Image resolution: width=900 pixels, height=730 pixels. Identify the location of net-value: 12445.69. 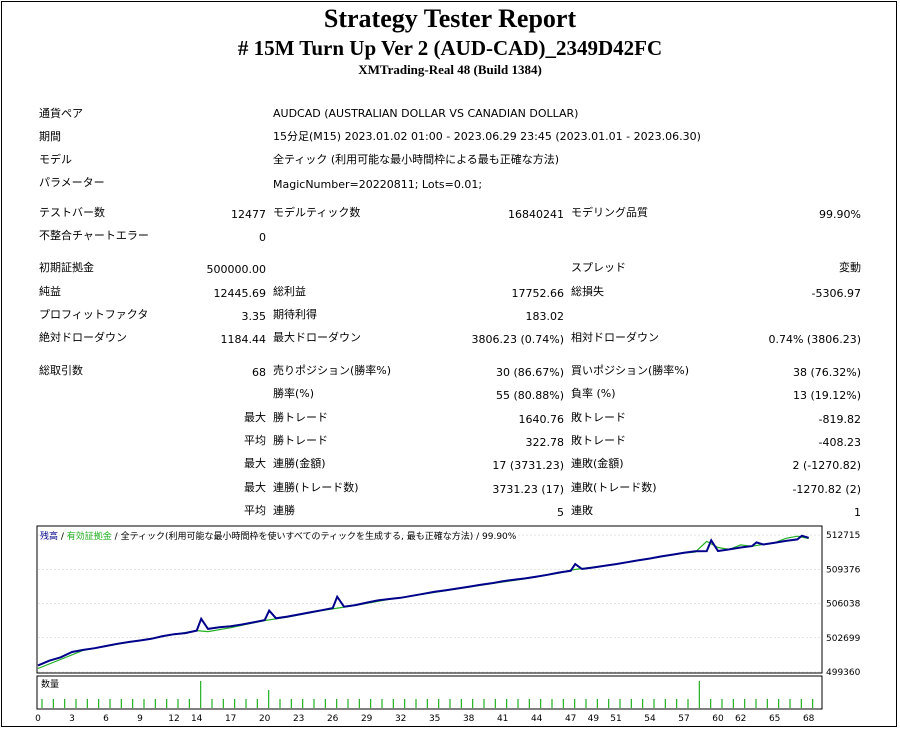
(240, 293).